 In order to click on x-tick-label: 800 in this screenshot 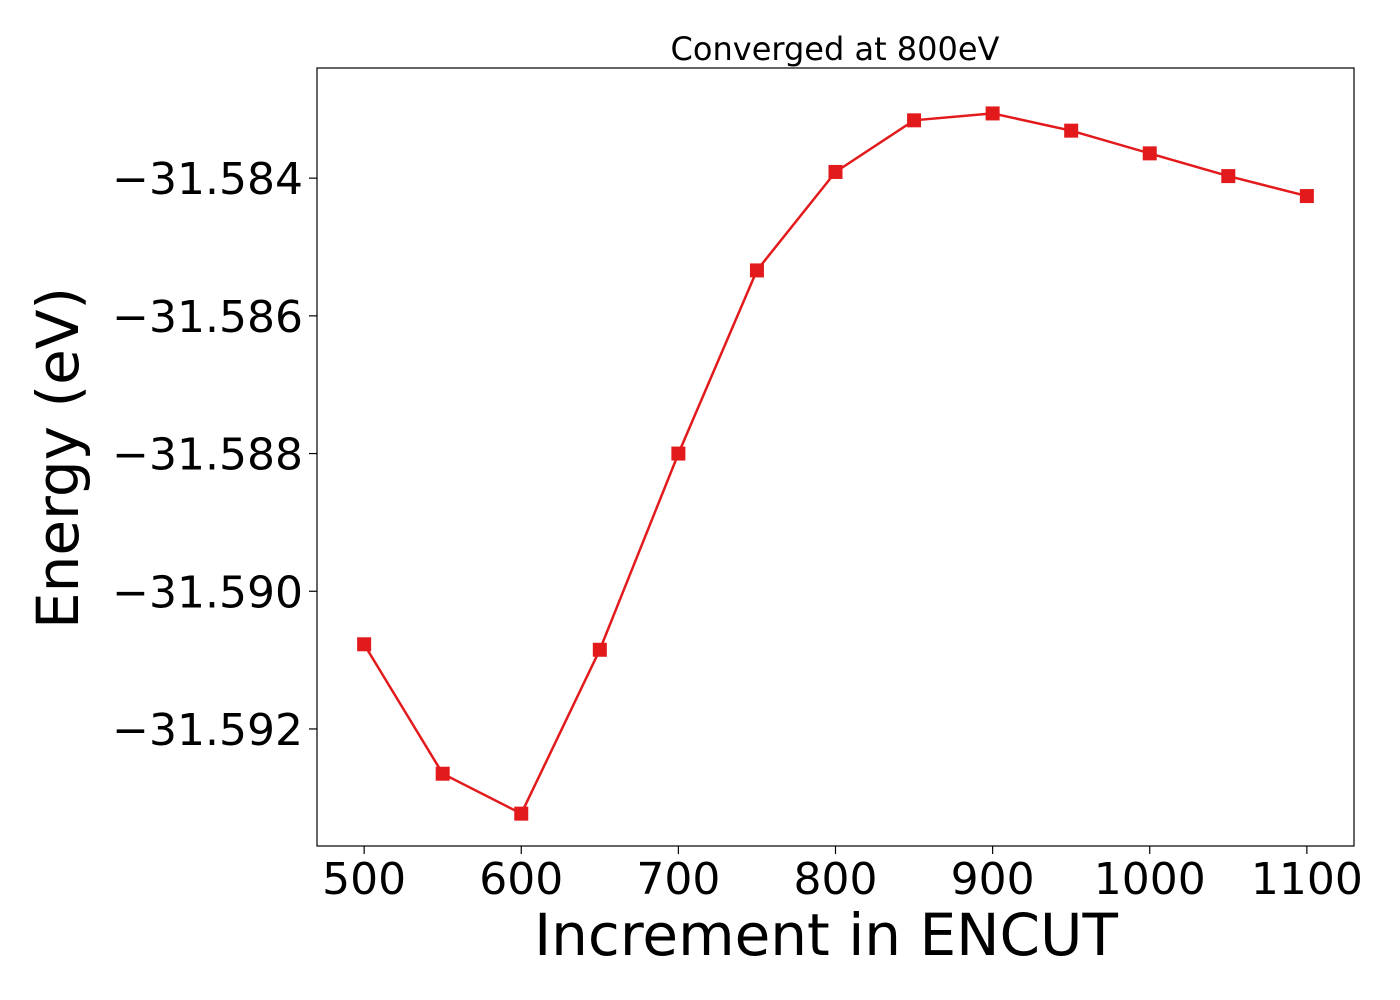, I will do `click(836, 879)`.